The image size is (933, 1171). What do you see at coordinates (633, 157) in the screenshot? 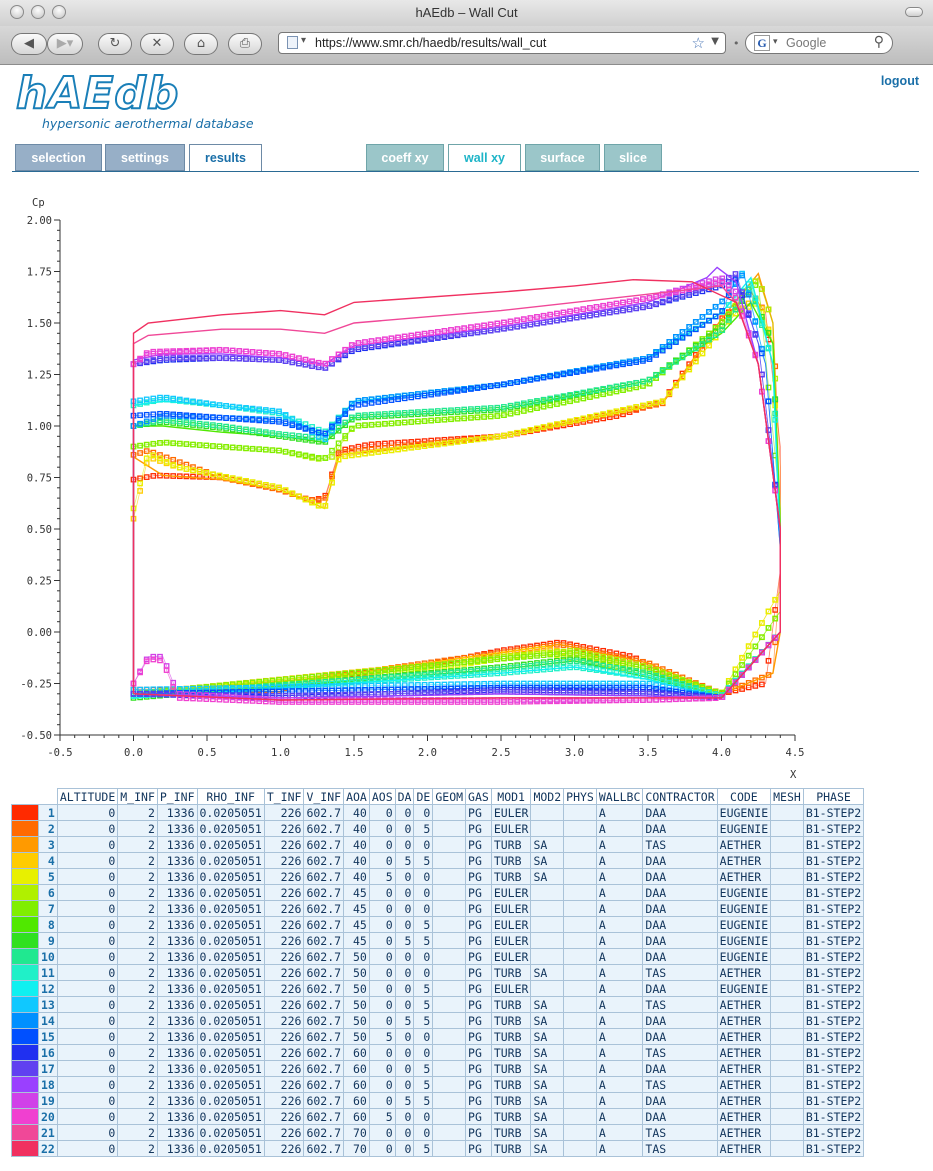
I see `tab-slice: slice` at bounding box center [633, 157].